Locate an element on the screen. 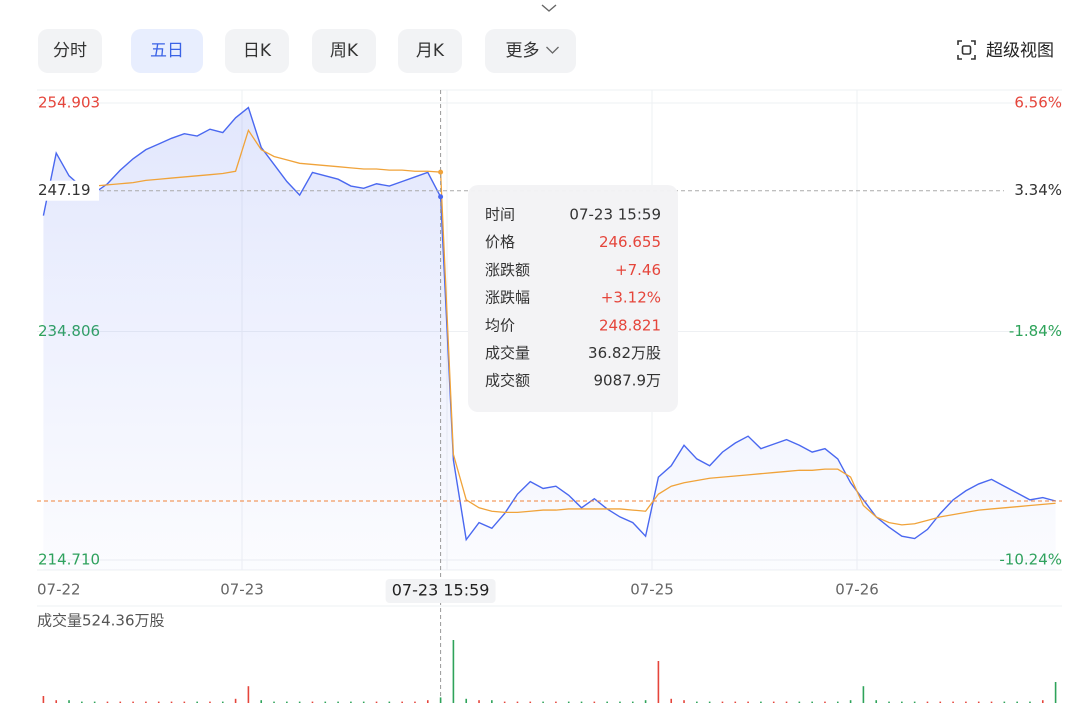 The width and height of the screenshot is (1080, 712). tab-label: 月K is located at coordinates (430, 51).